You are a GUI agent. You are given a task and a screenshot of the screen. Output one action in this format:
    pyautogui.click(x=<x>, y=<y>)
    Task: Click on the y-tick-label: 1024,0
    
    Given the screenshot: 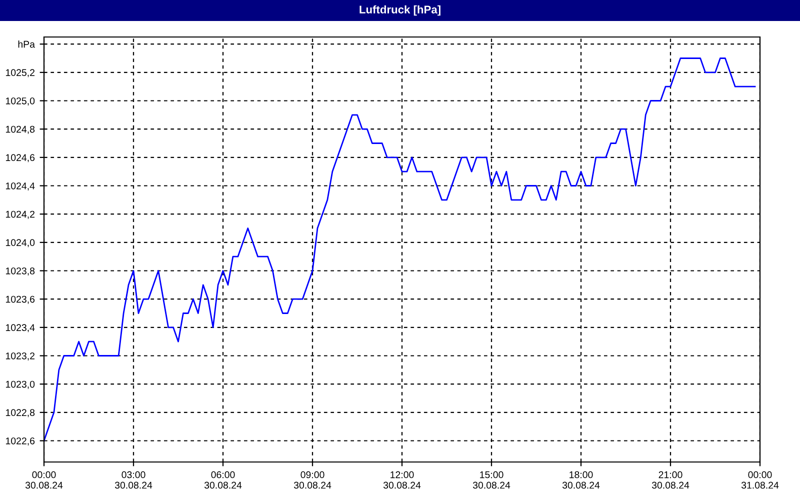 What is the action you would take?
    pyautogui.click(x=20, y=243)
    